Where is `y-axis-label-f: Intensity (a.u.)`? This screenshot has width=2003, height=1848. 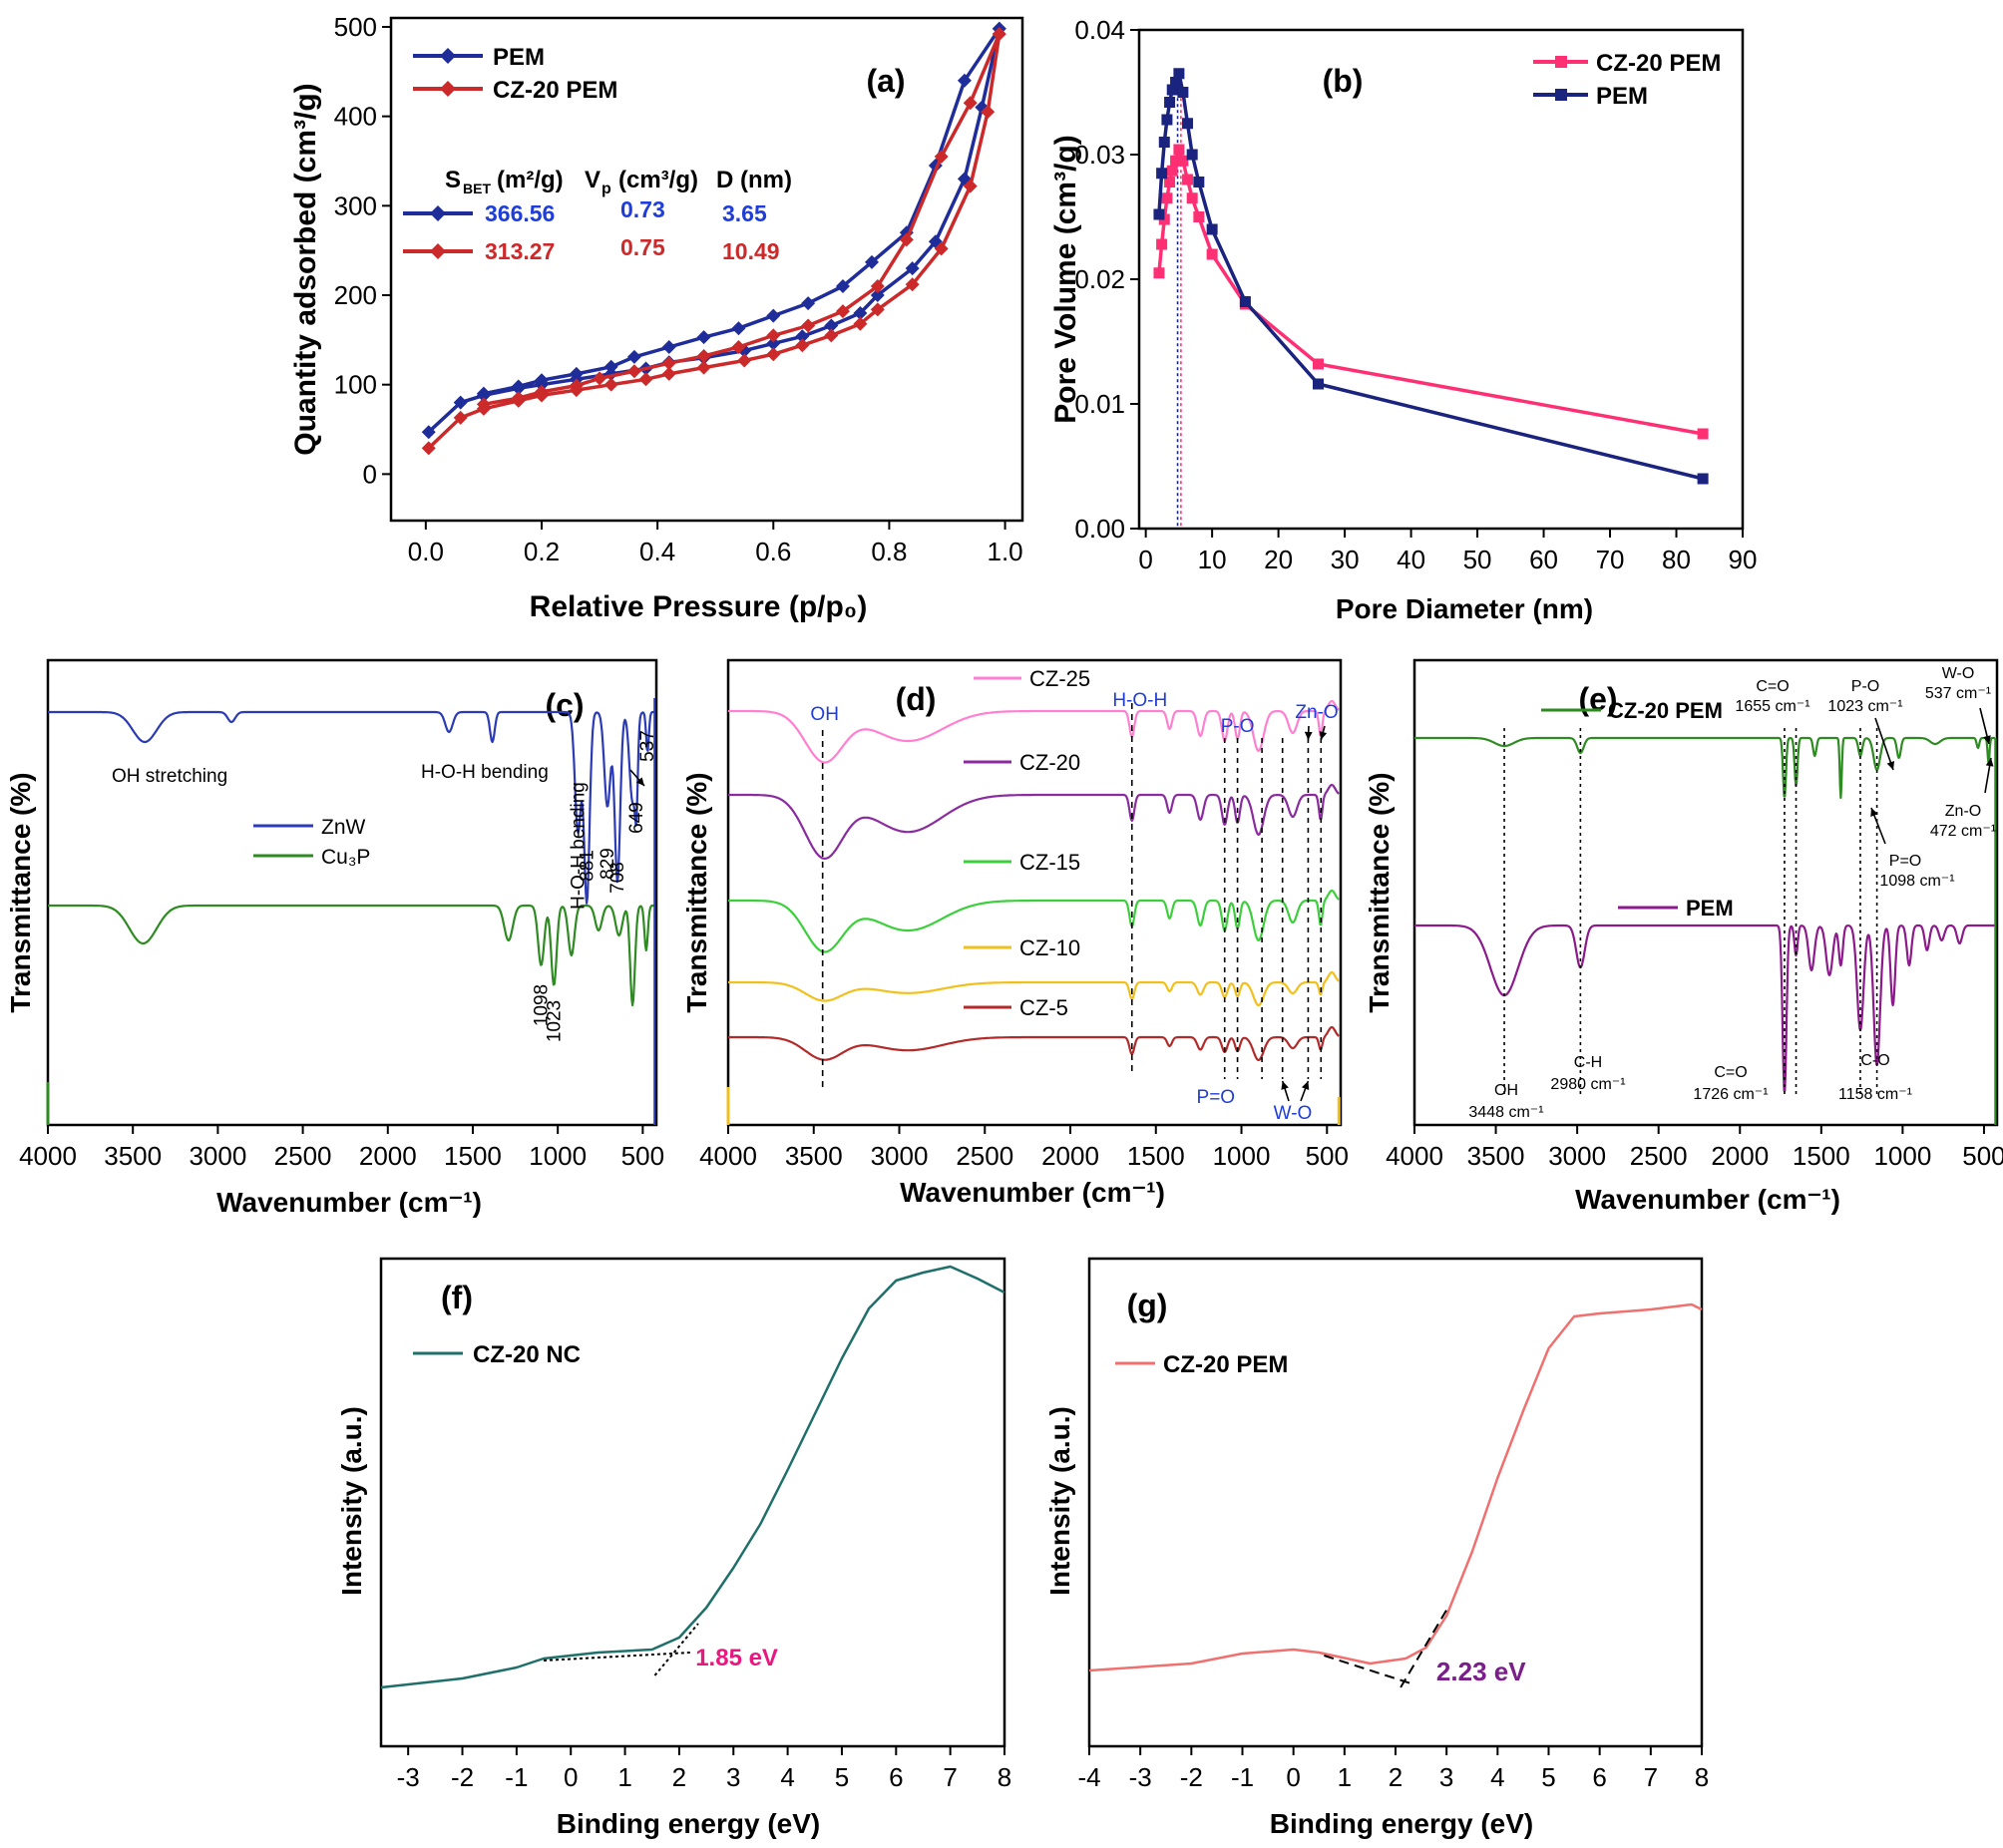 y-axis-label-f: Intensity (a.u.) is located at coordinates (351, 1501).